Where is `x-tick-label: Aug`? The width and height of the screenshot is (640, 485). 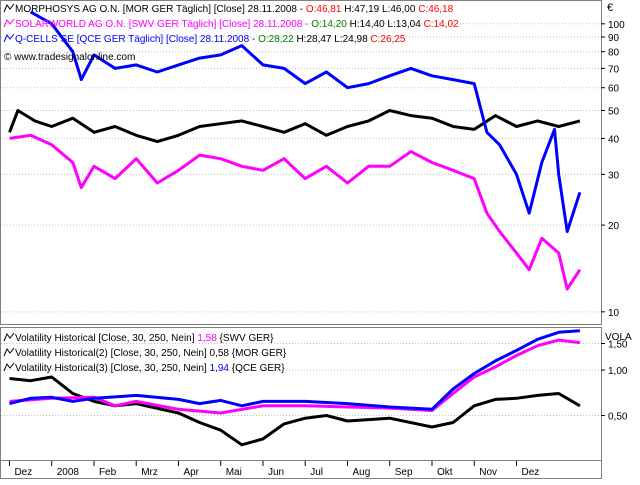
x-tick-label: Aug is located at coordinates (361, 472).